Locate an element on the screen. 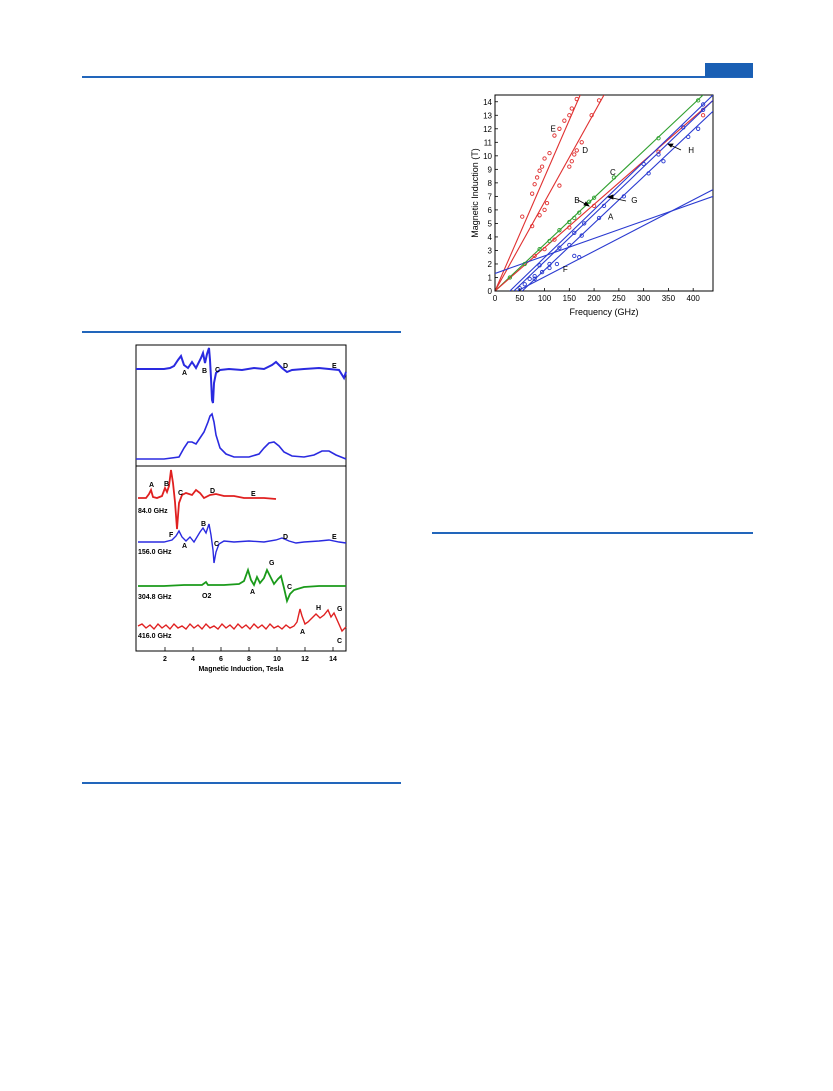 This screenshot has width=833, height=1091. top-label-b: B is located at coordinates (204, 371).